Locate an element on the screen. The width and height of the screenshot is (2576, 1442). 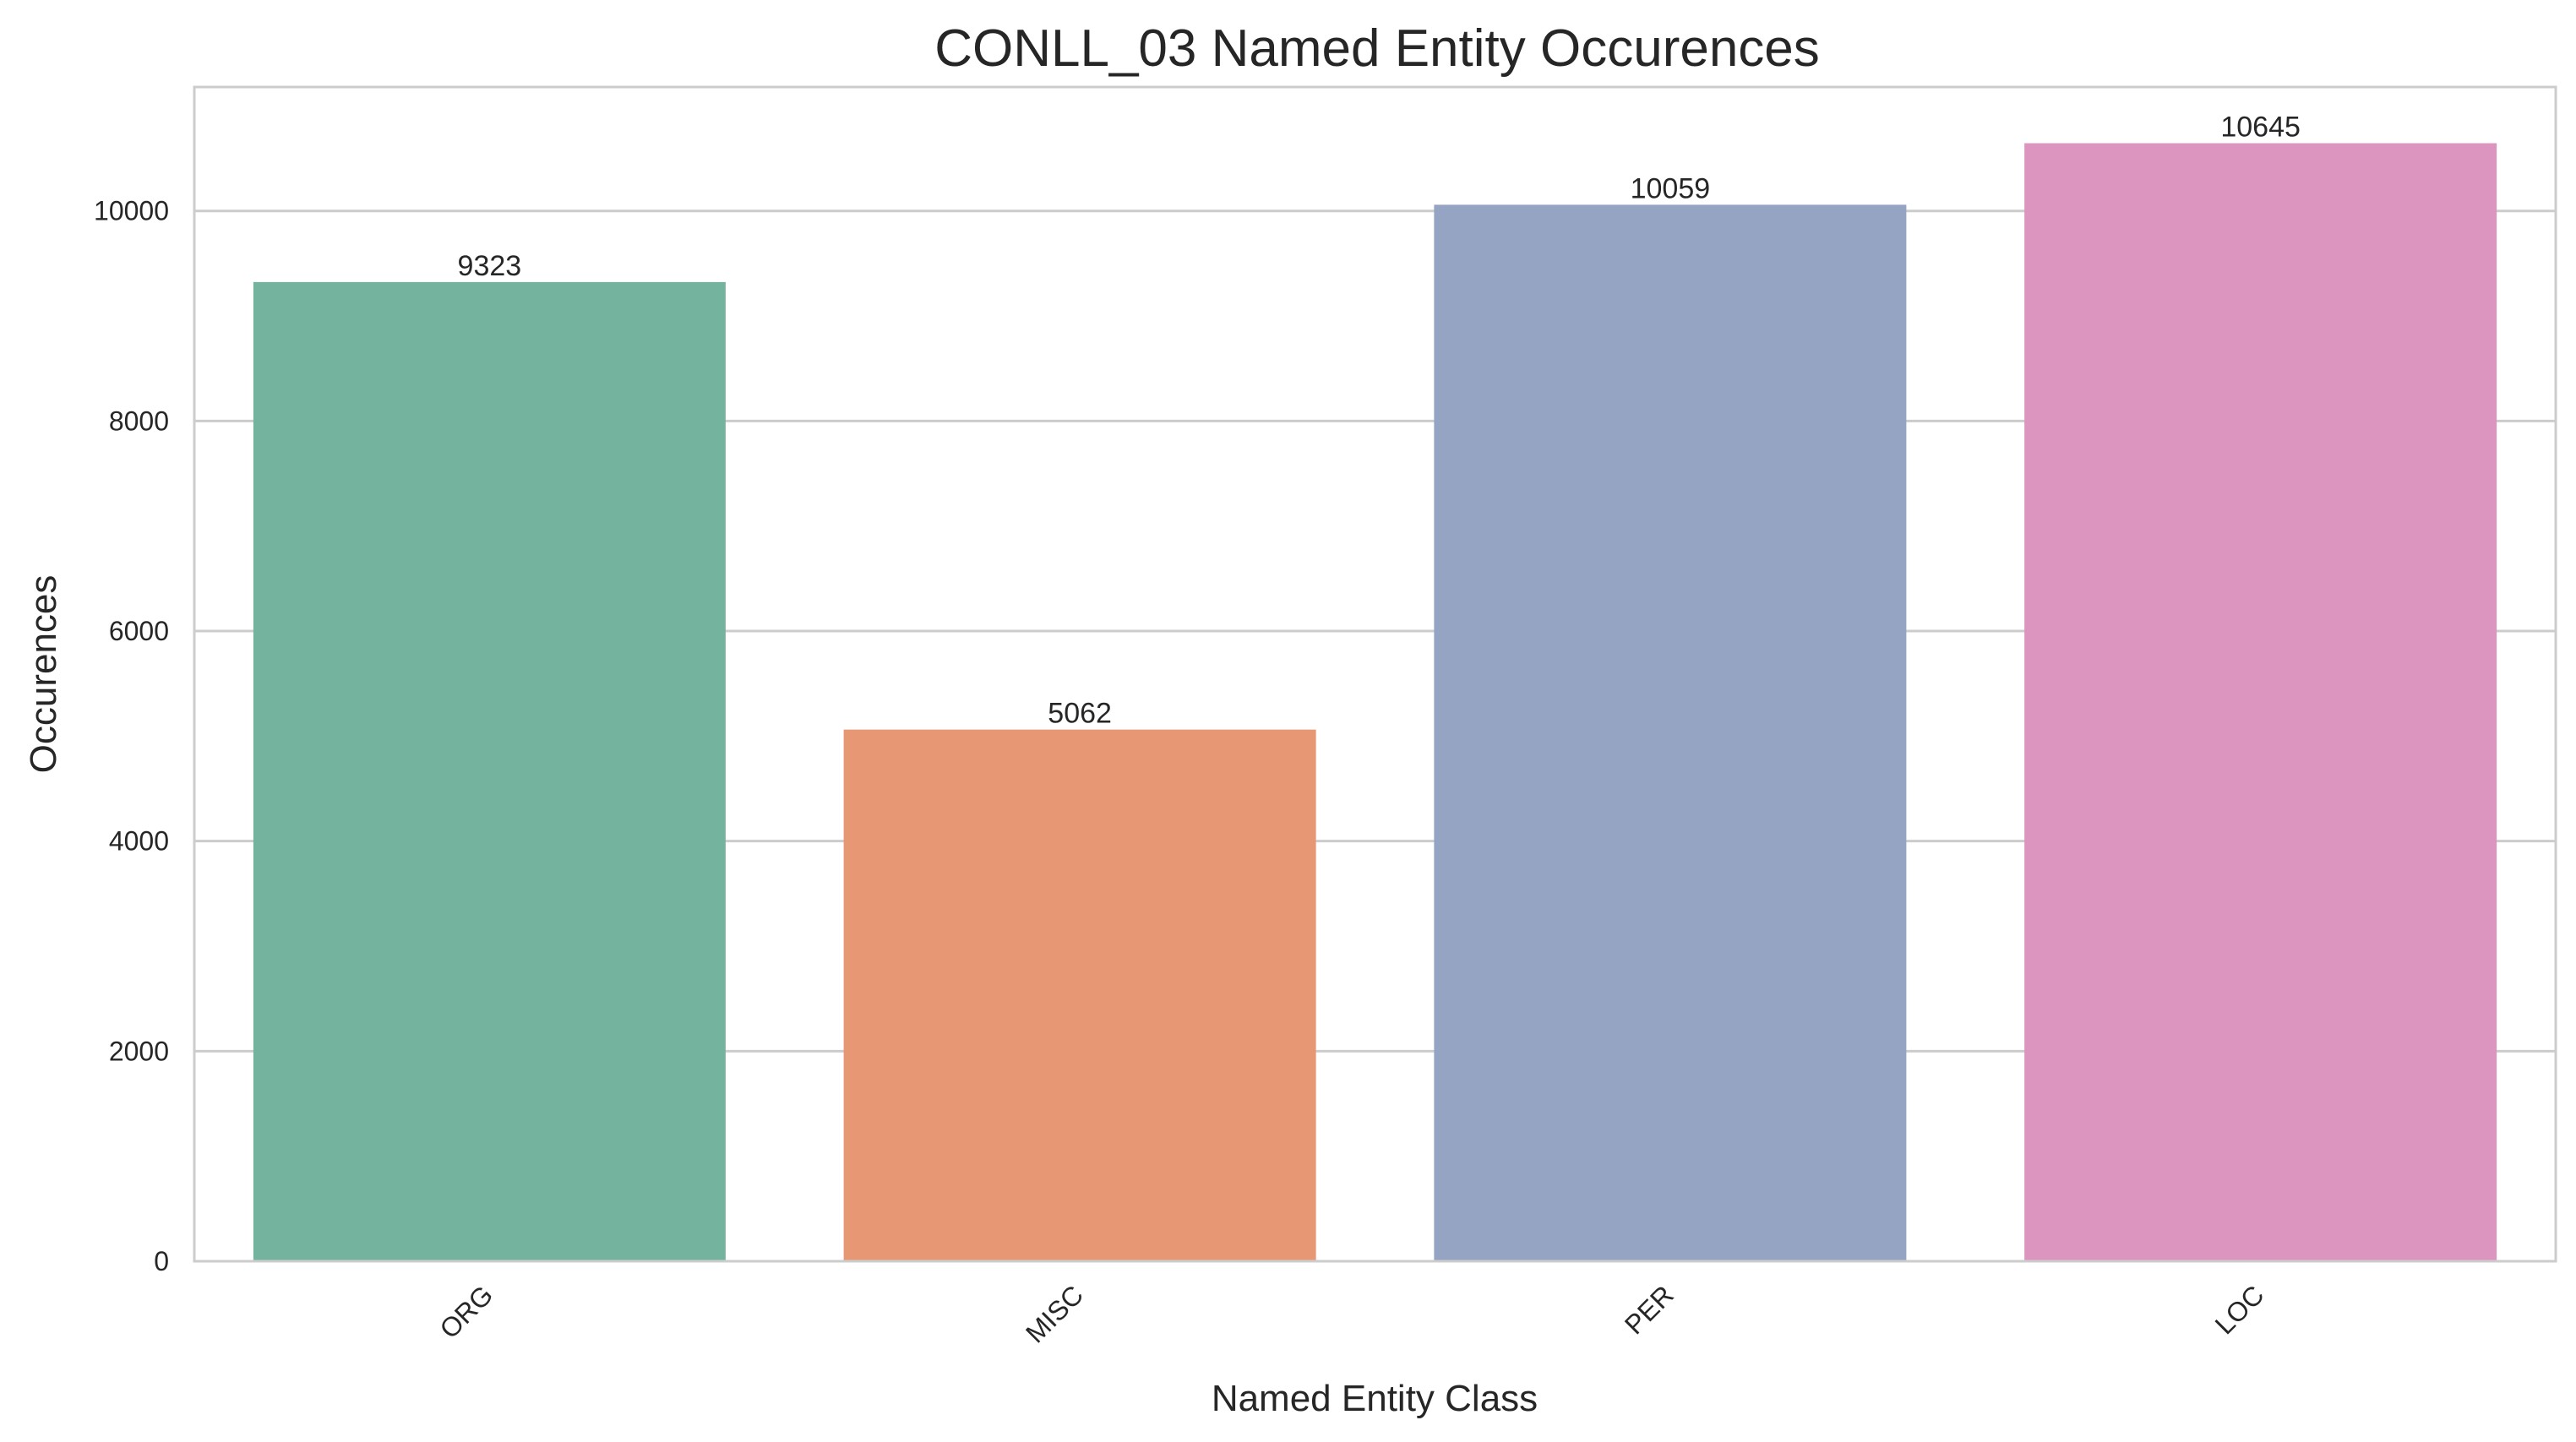
chart-title: CONLL_03 Named Entity Occurences is located at coordinates (1377, 48).